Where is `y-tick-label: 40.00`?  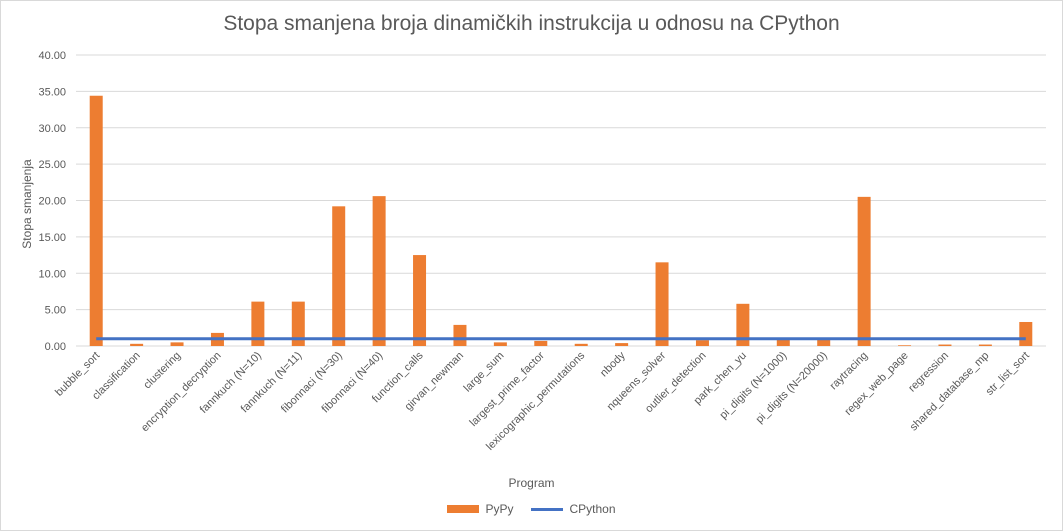 y-tick-label: 40.00 is located at coordinates (52, 56).